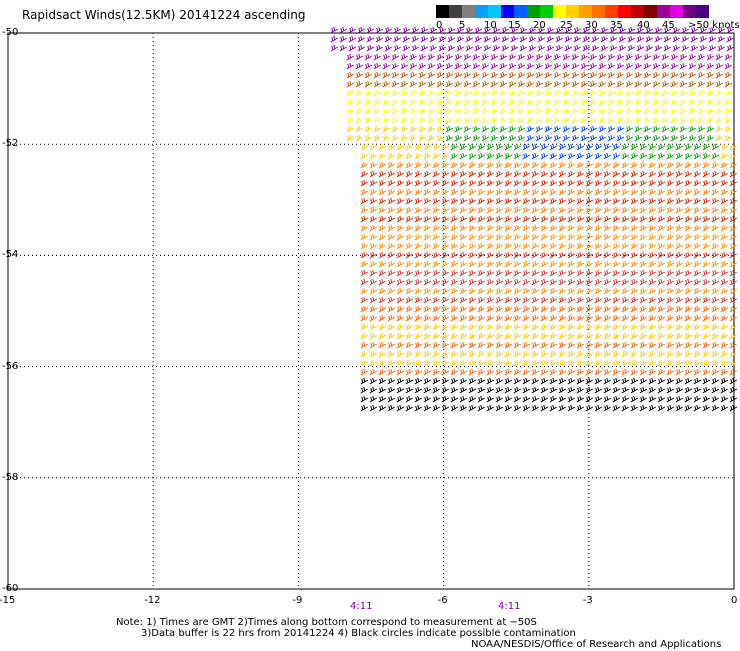 The width and height of the screenshot is (740, 651). What do you see at coordinates (533, 11) in the screenshot?
I see `legend-swatch` at bounding box center [533, 11].